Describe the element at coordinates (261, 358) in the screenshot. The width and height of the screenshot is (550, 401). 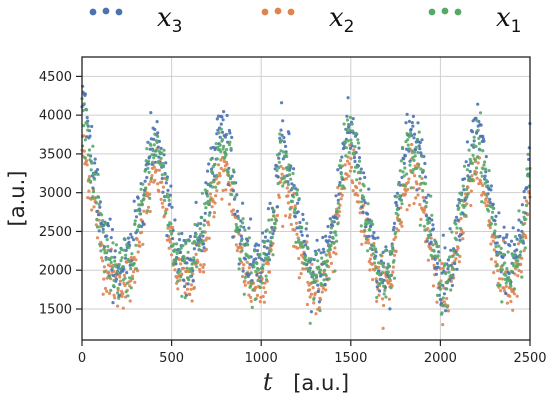
I see `x-tick-label: 1000` at that location.